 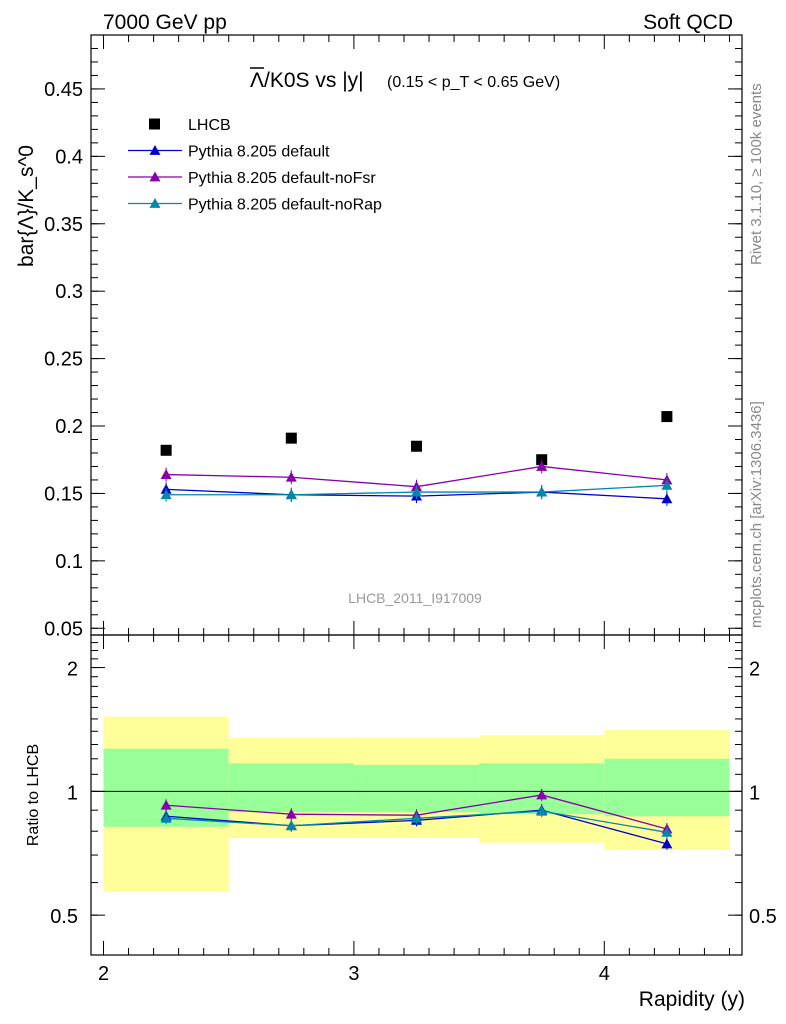 What do you see at coordinates (756, 514) in the screenshot?
I see `source-label: mcplots.cern.ch [arXiv:1306.3436]` at bounding box center [756, 514].